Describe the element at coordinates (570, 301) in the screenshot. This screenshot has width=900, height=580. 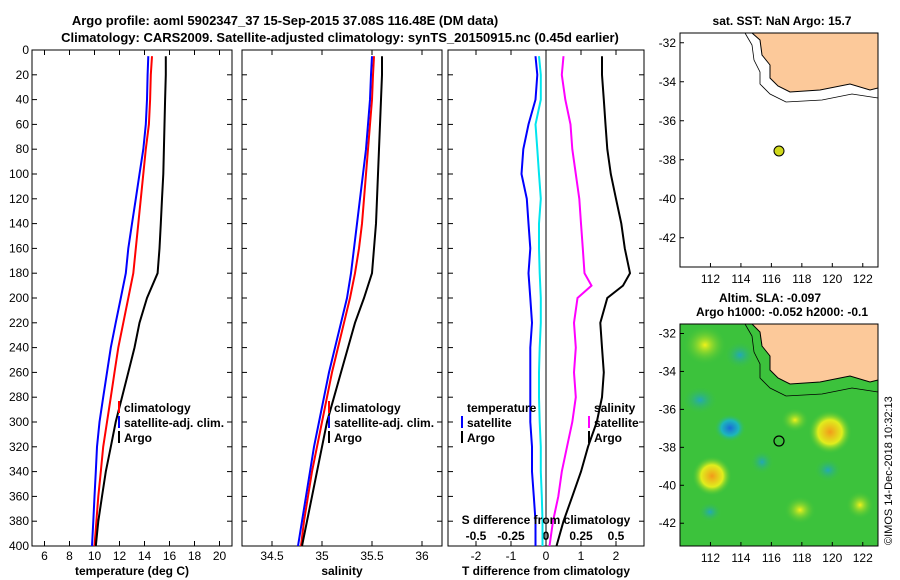
I see `series-line-t-argo` at that location.